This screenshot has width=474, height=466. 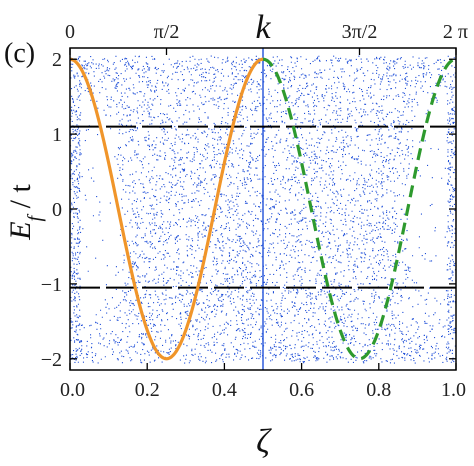 What do you see at coordinates (20, 200) in the screenshot?
I see `y-axis-label-rest: / t` at bounding box center [20, 200].